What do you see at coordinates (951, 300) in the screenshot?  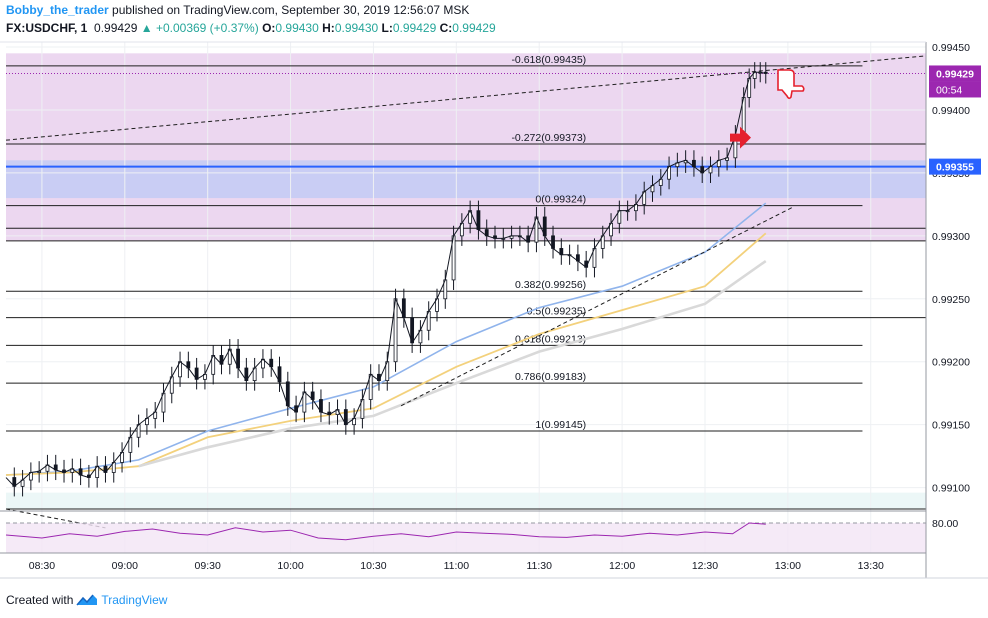 I see `price-tick-label: 0.99250` at bounding box center [951, 300].